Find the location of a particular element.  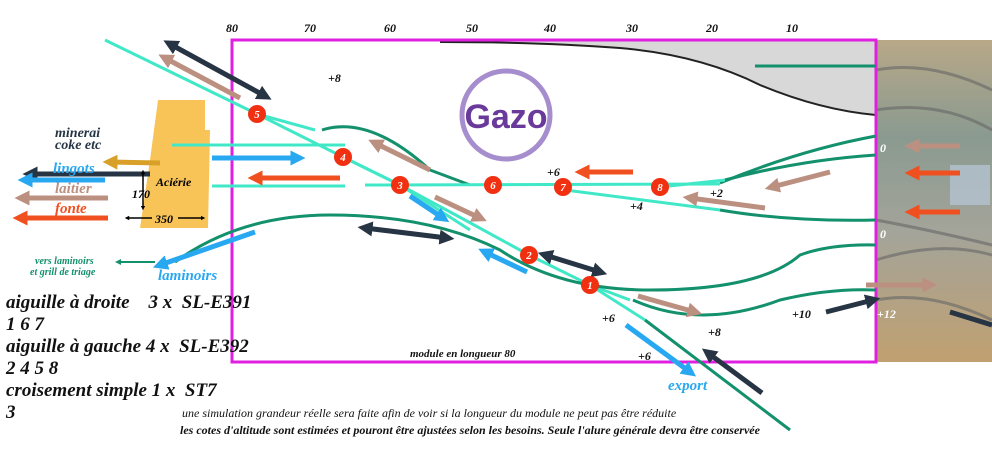

legend-line: croisement simple 1 x ST7 is located at coordinates (111, 390).